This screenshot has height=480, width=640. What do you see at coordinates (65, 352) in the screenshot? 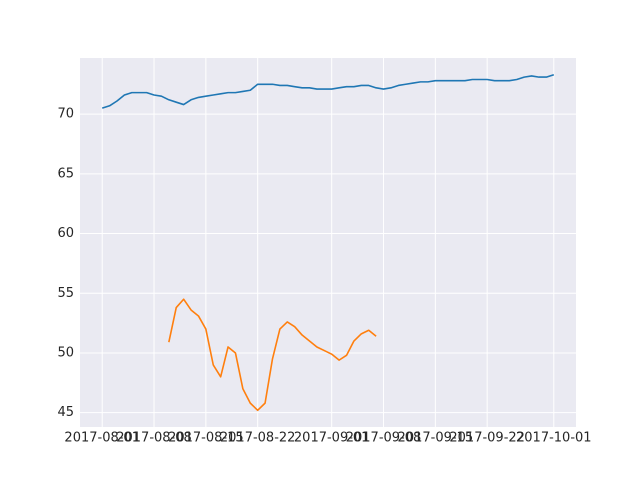
I see `y-tick-label: 50` at bounding box center [65, 352].